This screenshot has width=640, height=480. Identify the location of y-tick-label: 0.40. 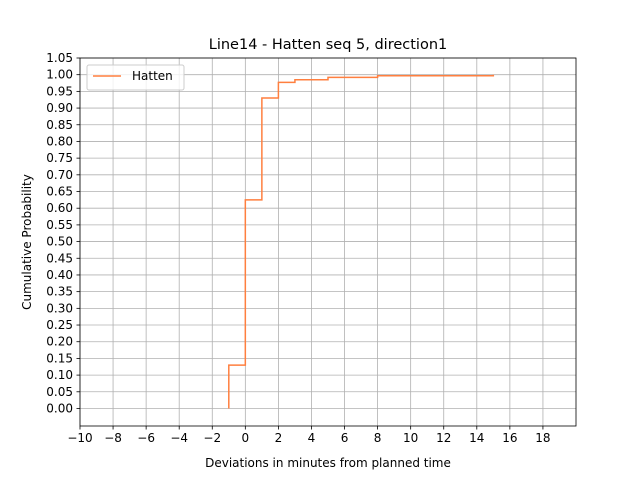
(59, 275).